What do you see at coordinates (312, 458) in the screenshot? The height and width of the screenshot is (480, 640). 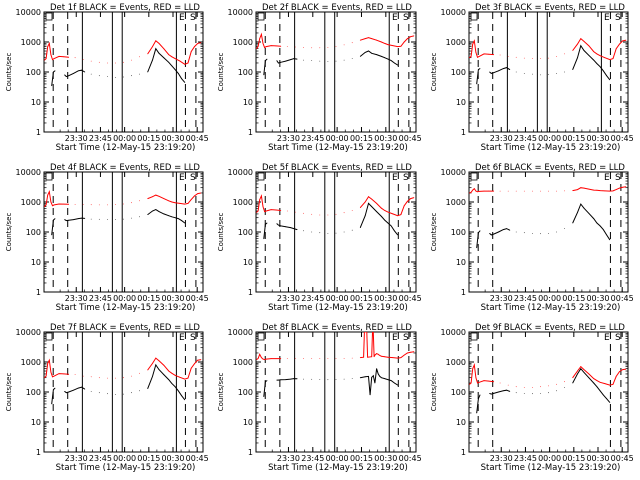 I see `x-tick-label: 23:45` at bounding box center [312, 458].